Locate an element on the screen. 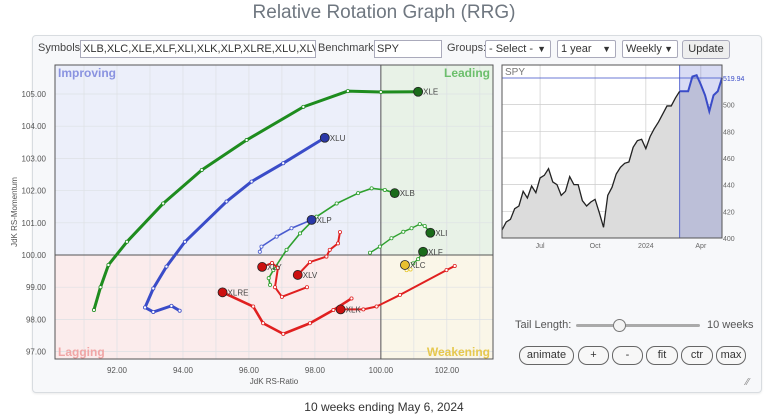 This screenshot has height=417, width=768. period-select: 1 year ▼ is located at coordinates (586, 49).